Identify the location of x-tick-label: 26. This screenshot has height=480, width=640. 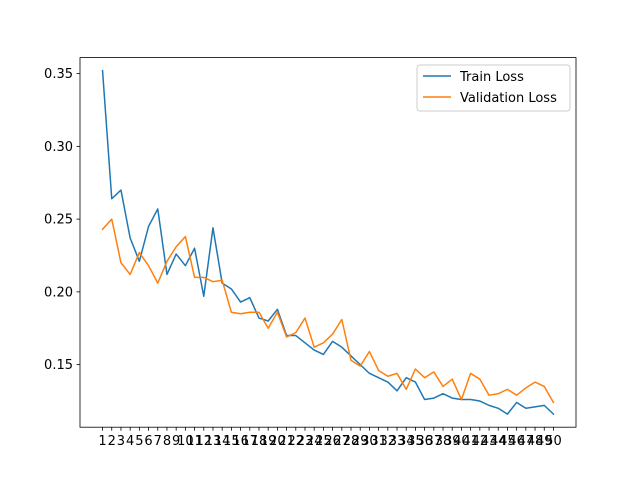
(332, 441).